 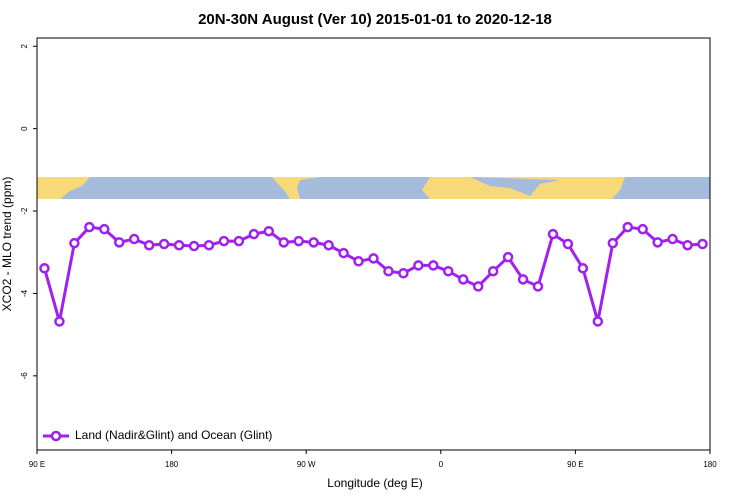 I want to click on x-tick-label: 90 W, so click(x=306, y=464).